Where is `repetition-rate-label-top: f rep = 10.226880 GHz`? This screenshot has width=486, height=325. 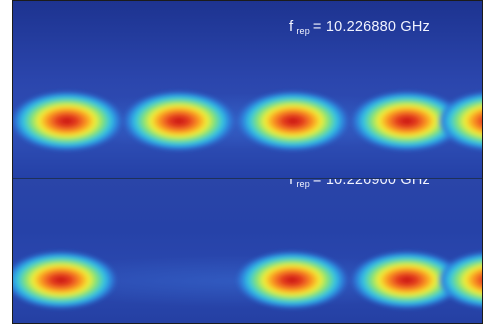 repetition-rate-label-top: f rep = 10.226880 GHz is located at coordinates (359, 27).